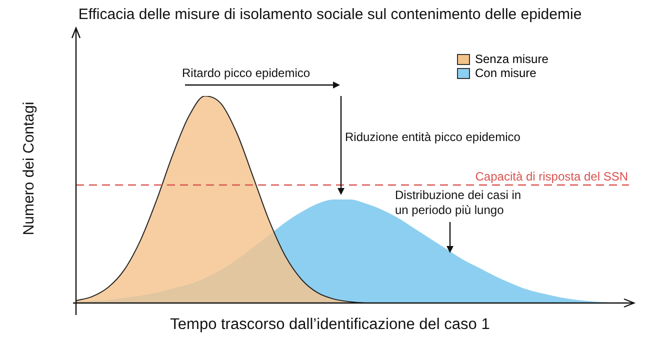 This screenshot has height=344, width=660. What do you see at coordinates (505, 73) in the screenshot?
I see `legend-label: Con misure` at bounding box center [505, 73].